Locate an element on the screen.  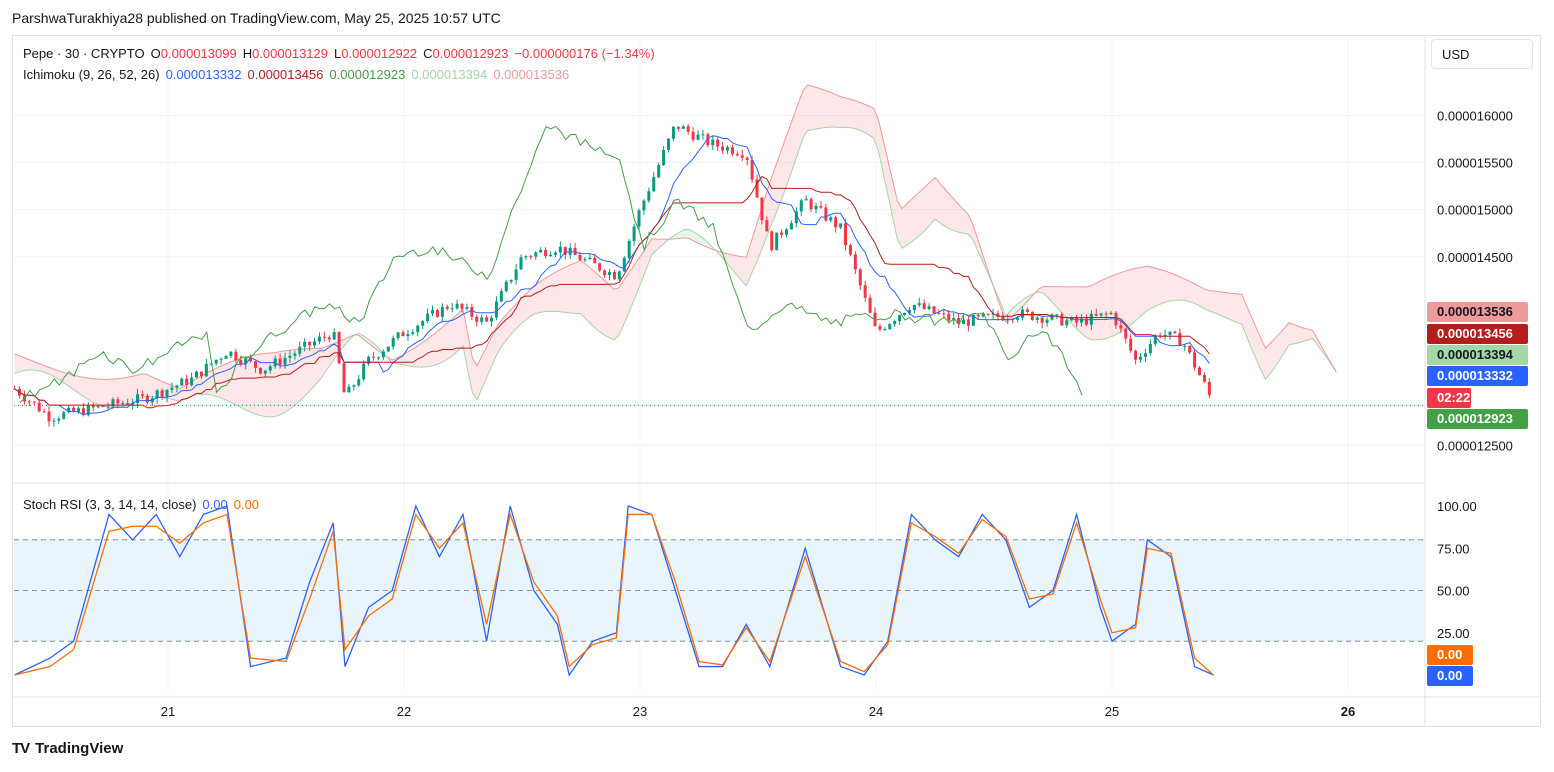
open-label: O is located at coordinates (155, 53).